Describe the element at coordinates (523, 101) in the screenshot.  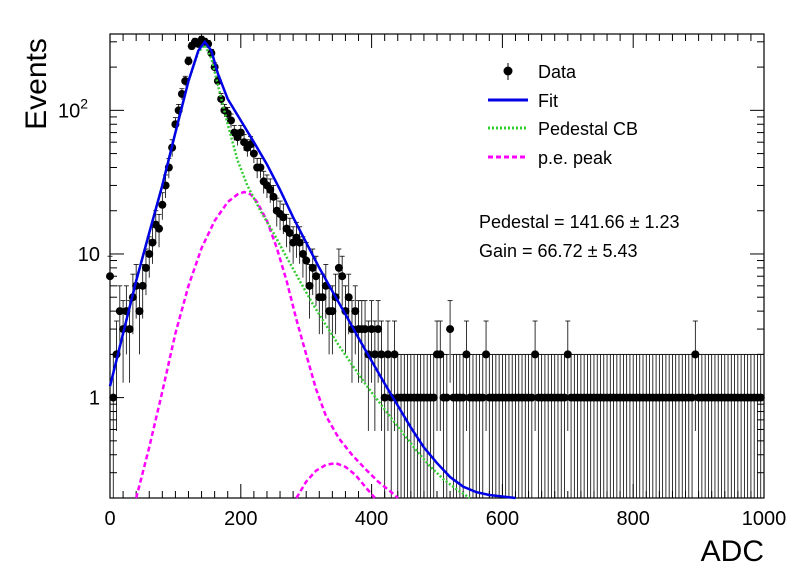
I see `legend-item-fit: Fit` at that location.